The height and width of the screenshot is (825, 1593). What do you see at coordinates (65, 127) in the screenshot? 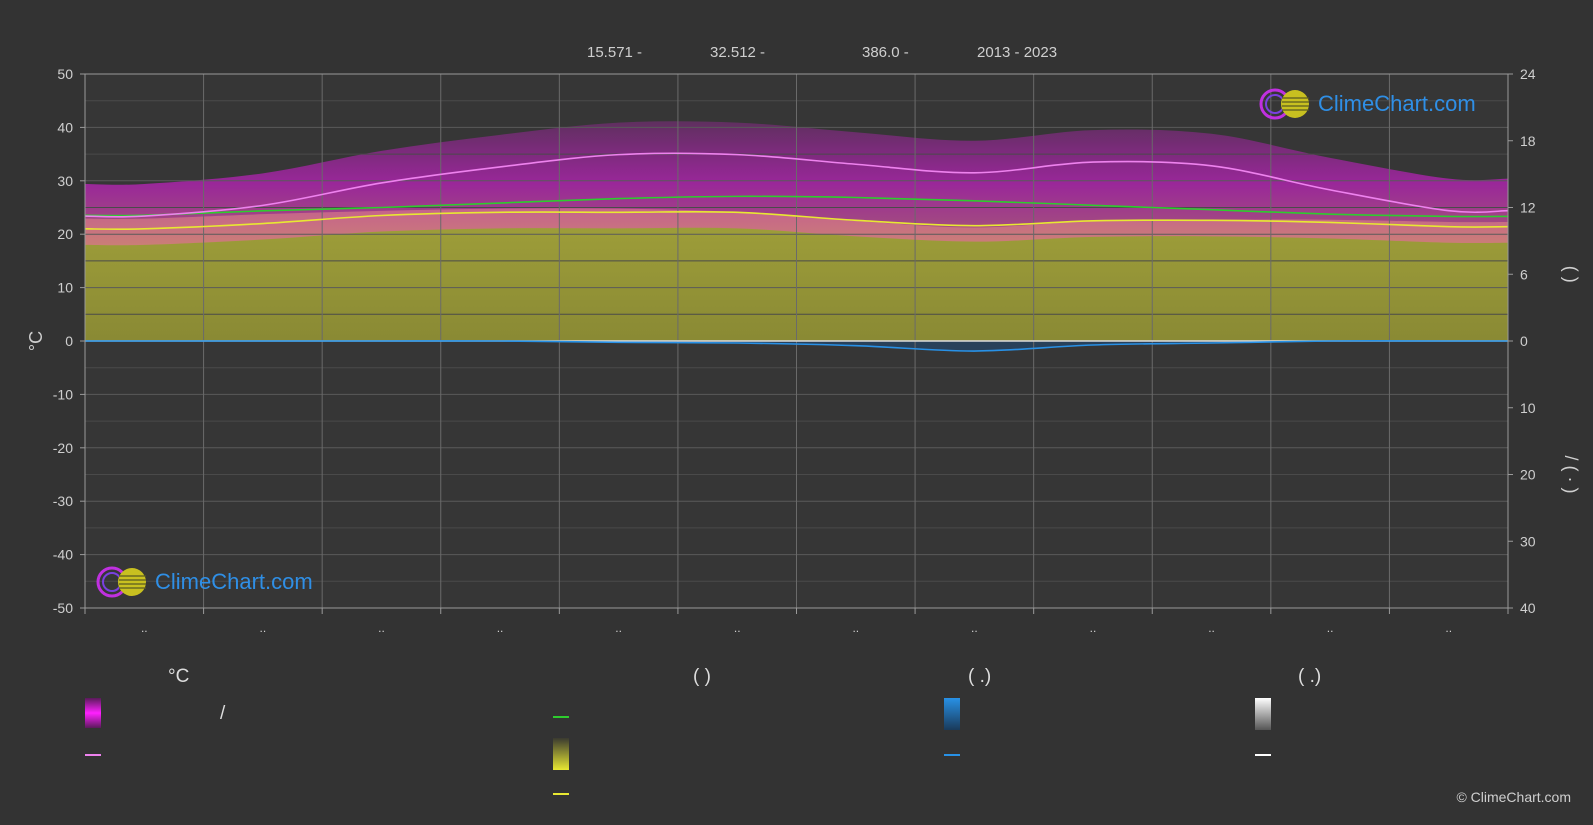
I see `left-tick-label: 40` at bounding box center [65, 127].